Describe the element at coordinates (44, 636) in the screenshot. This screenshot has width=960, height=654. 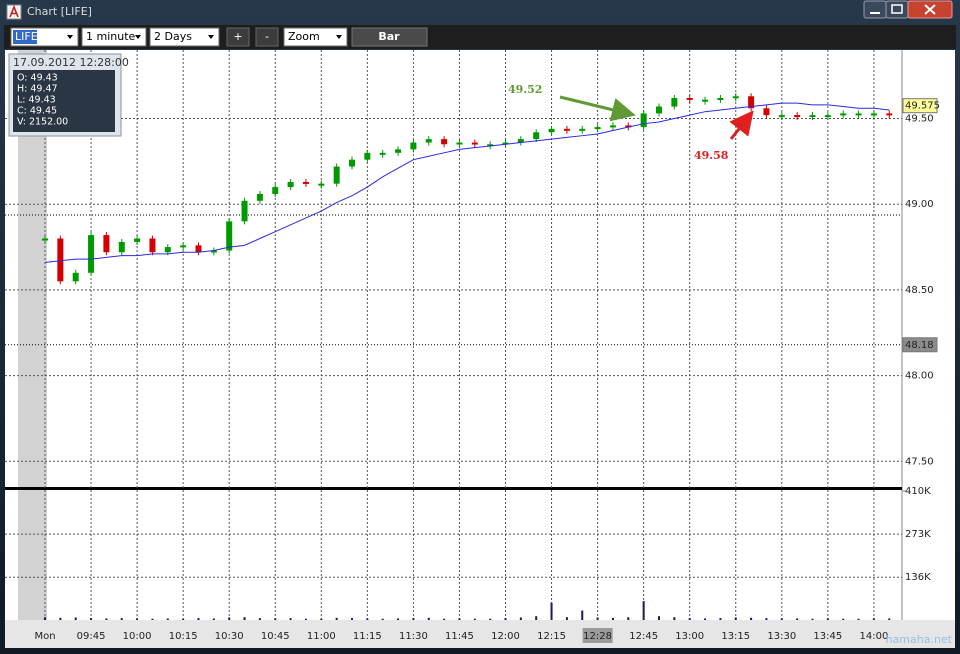
I see `x-tick-label: Mon` at that location.